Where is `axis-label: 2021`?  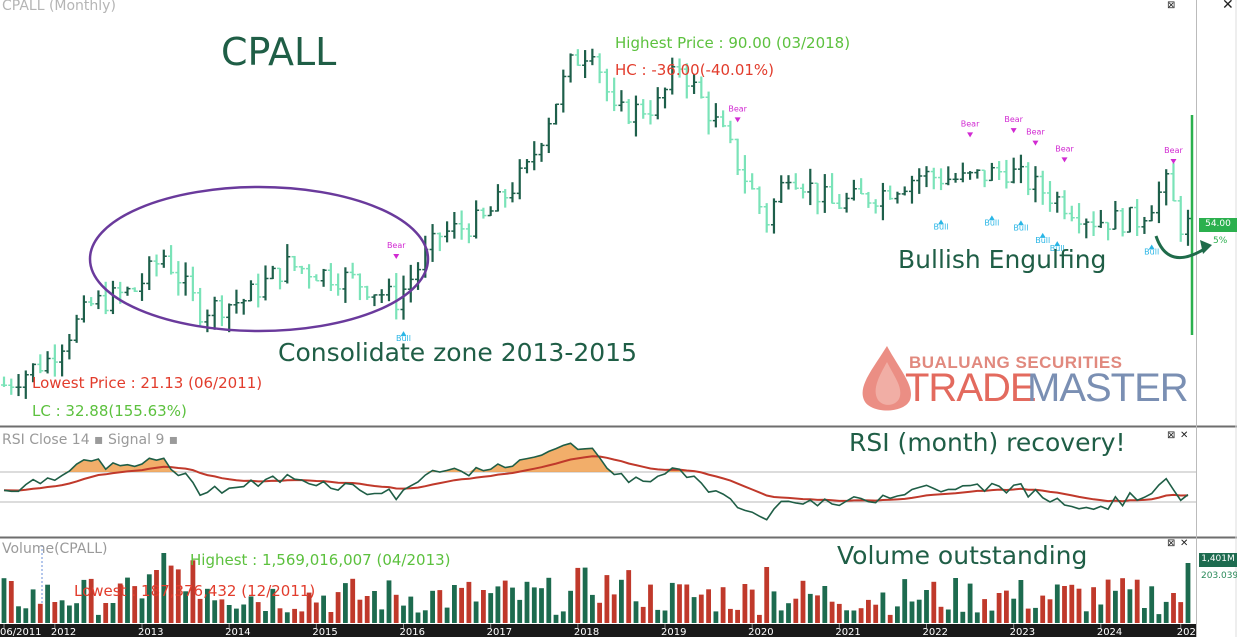
axis-label: 2021 is located at coordinates (847, 632).